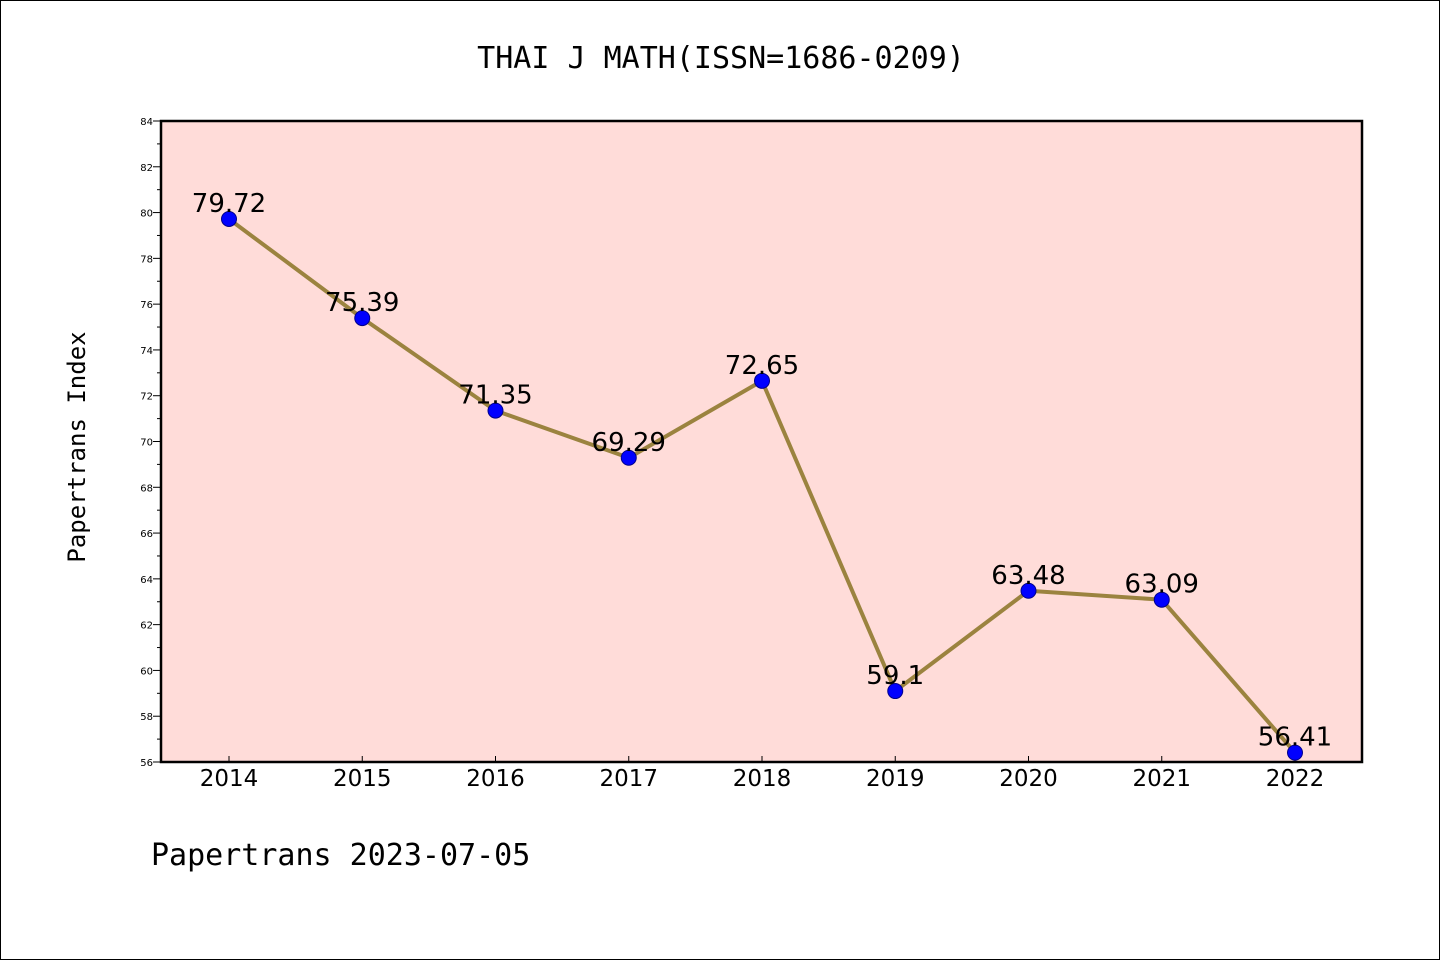  What do you see at coordinates (1028, 576) in the screenshot?
I see `data-label: 63.48` at bounding box center [1028, 576].